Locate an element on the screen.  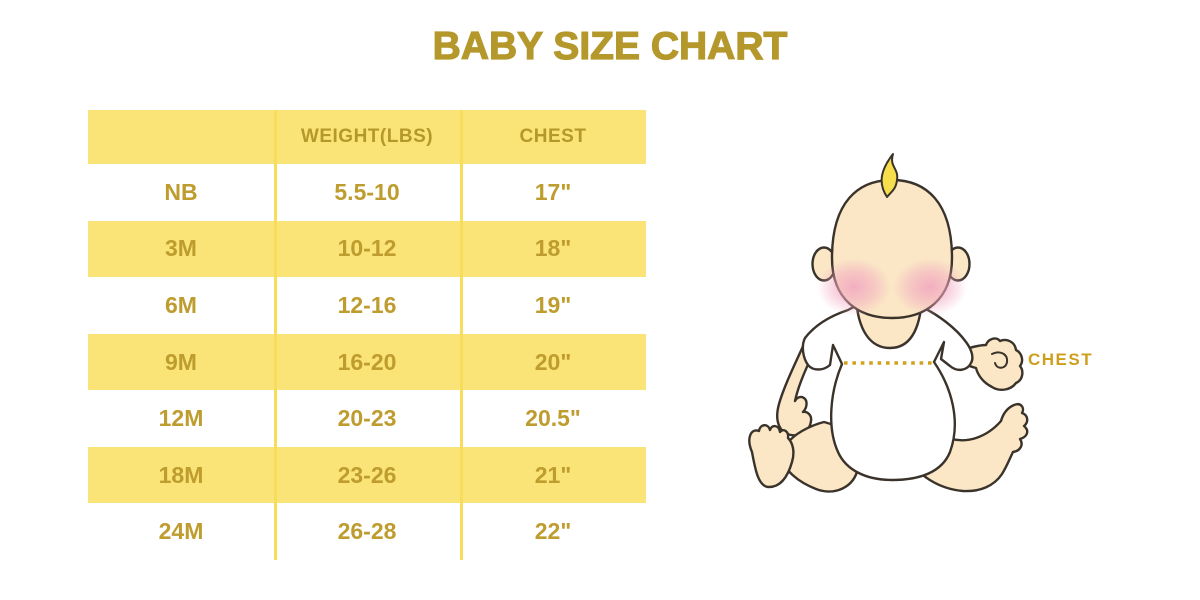
baby-svg is located at coordinates (888, 323).